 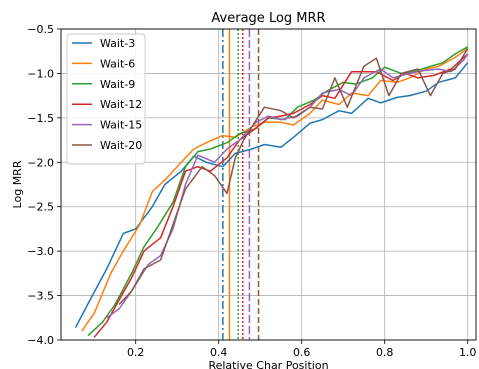 I want to click on y-tick-label: −3.5, so click(x=40, y=296).